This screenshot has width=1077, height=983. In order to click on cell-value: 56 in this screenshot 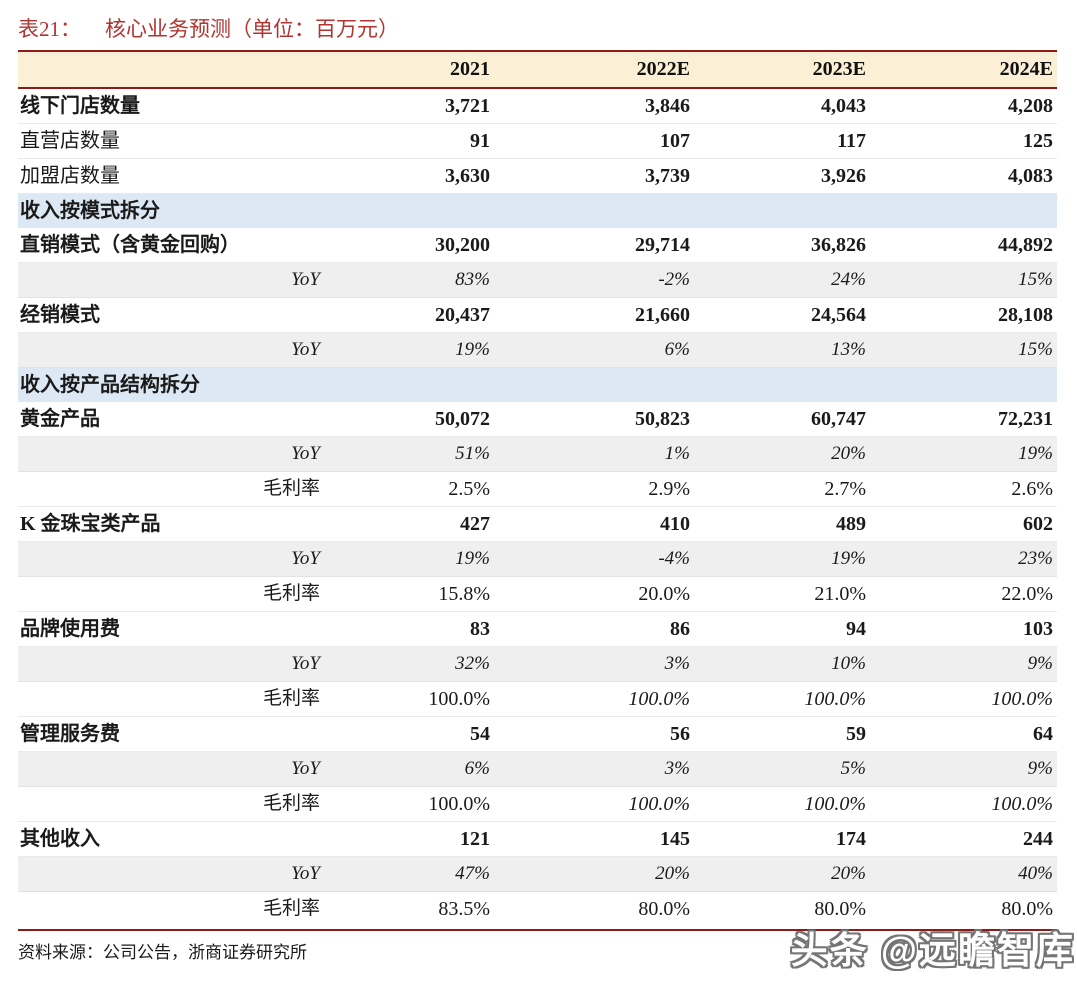, I will do `click(680, 734)`.